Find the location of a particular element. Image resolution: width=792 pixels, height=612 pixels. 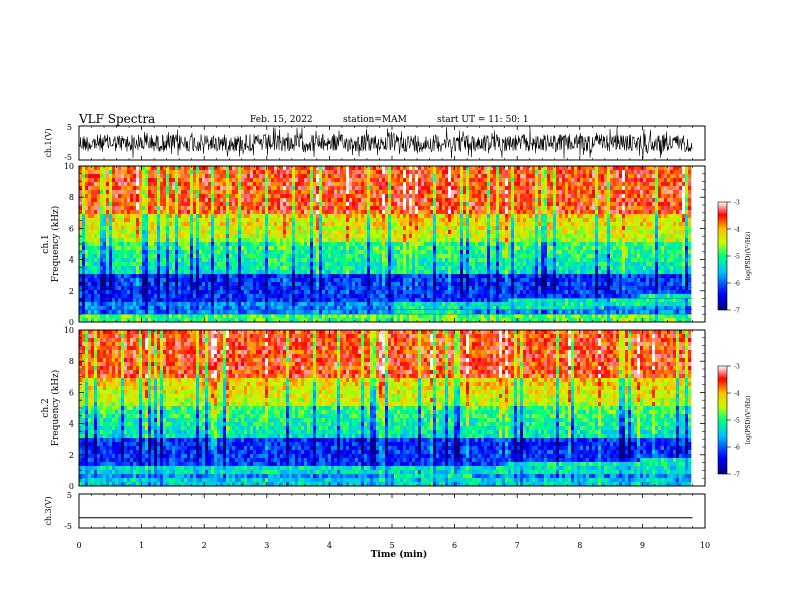

time-tick-label: 8 is located at coordinates (579, 545).